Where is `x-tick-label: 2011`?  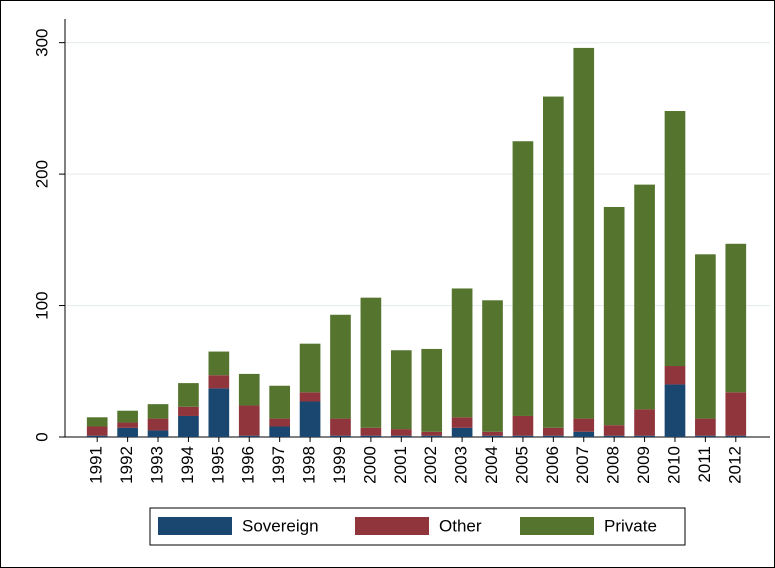
x-tick-label: 2011 is located at coordinates (704, 464).